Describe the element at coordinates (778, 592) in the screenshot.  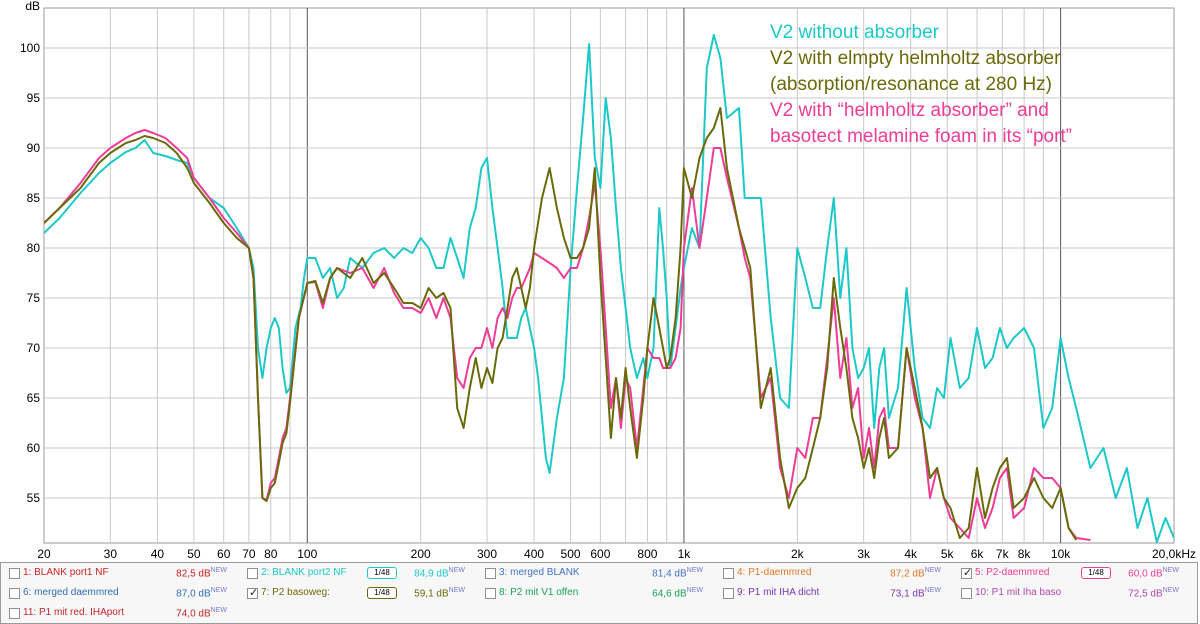
I see `legend-label: 9: P1 mit IHA dicht` at that location.